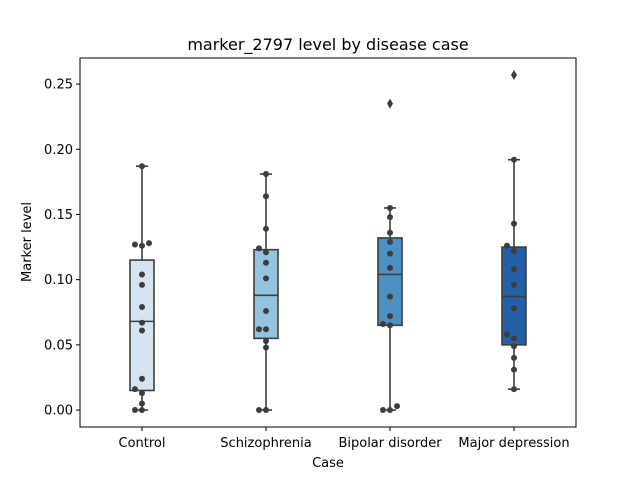 The height and width of the screenshot is (480, 640). I want to click on x-axis-label: Case, so click(328, 463).